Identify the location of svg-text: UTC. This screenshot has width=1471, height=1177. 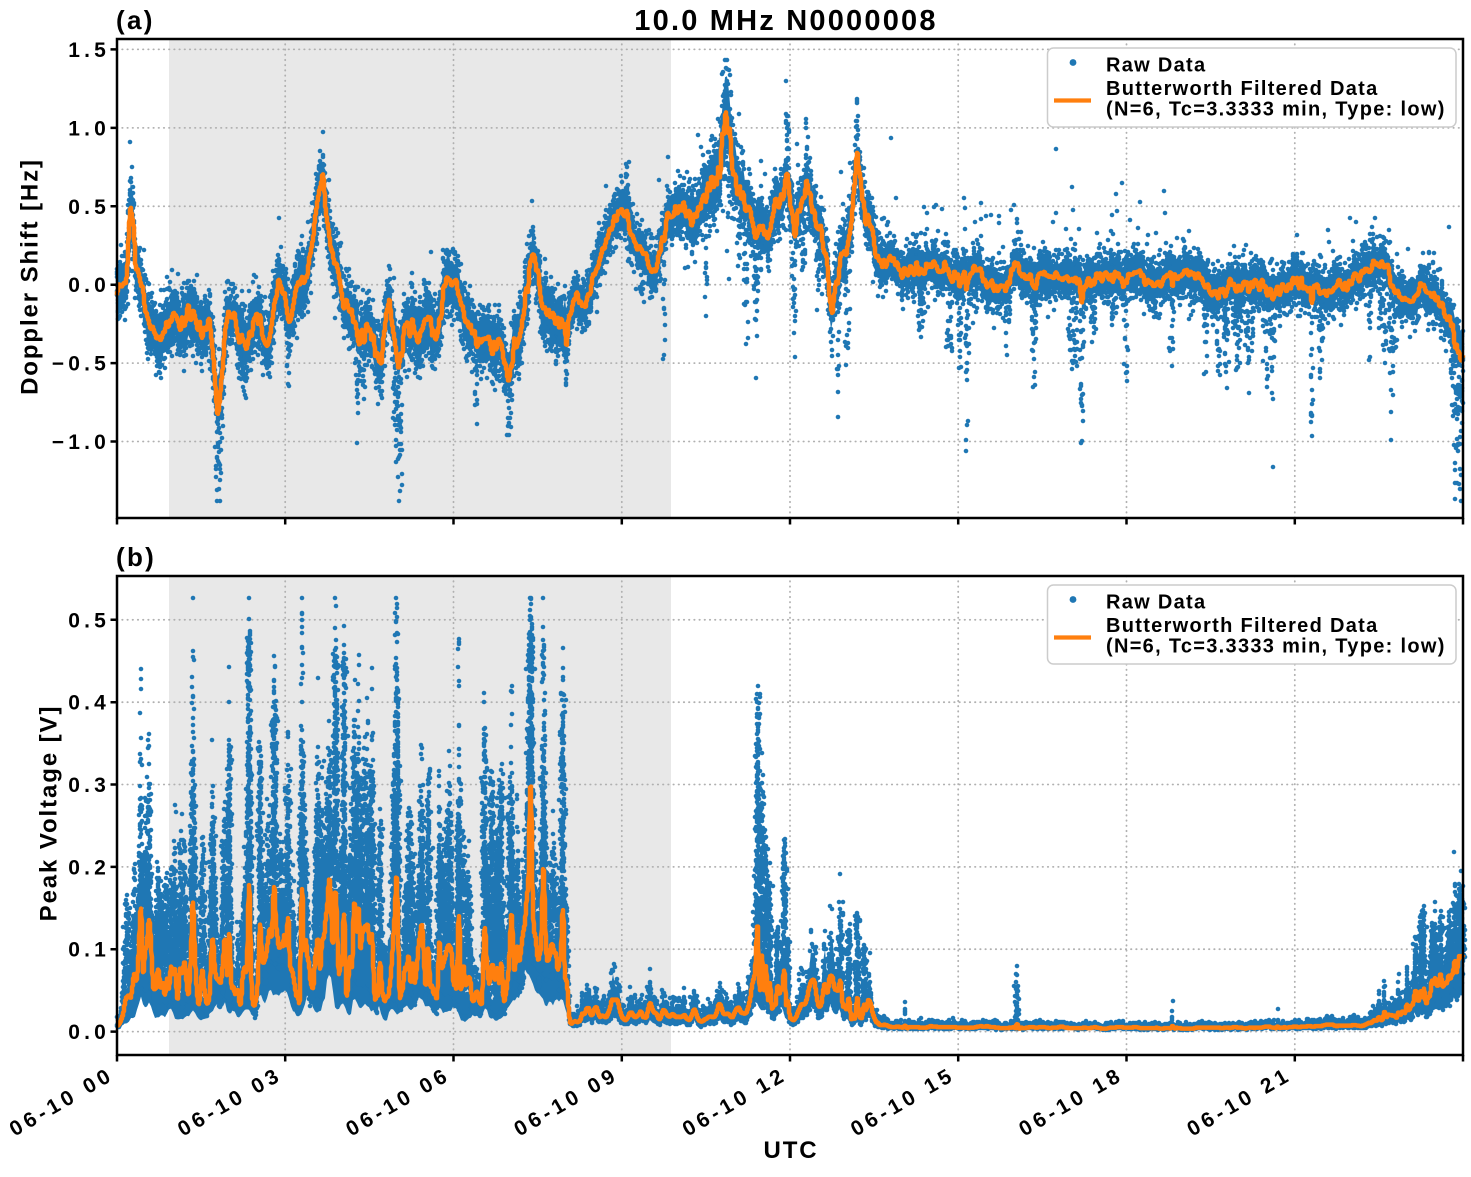
(790, 1150).